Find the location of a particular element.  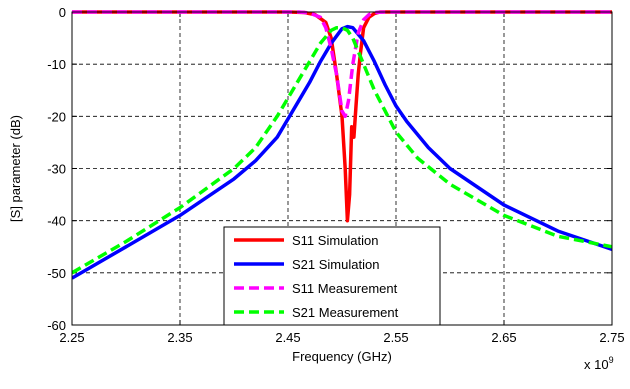

x-axis-multiplier-base: x 10 is located at coordinates (596, 364).